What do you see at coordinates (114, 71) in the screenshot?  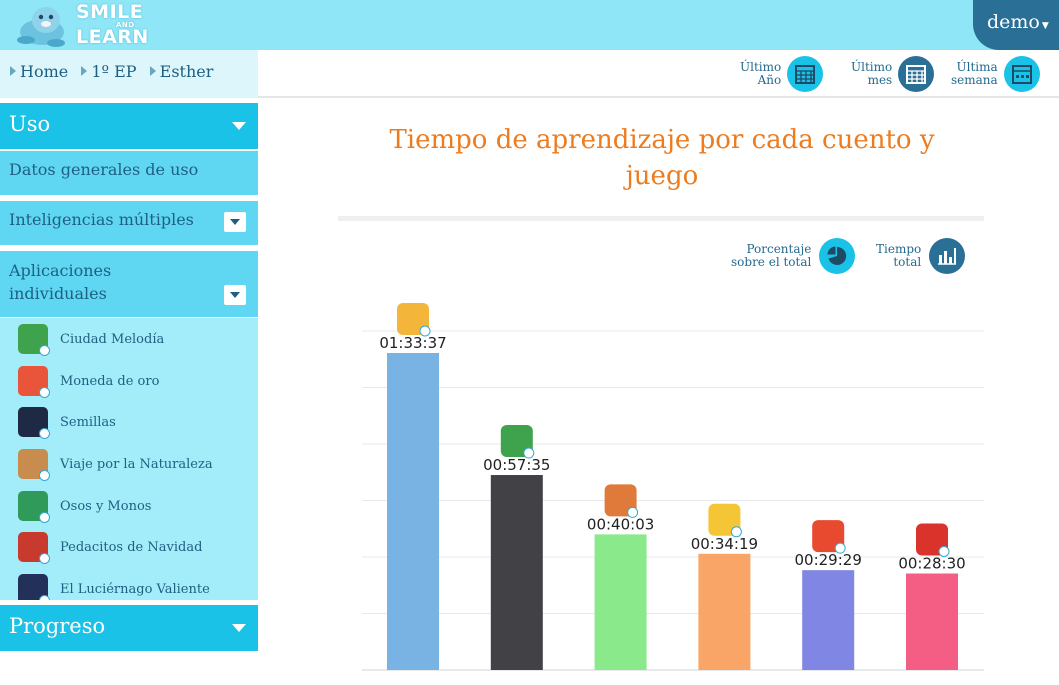 I see `breadcrumb-label: 1º EP` at bounding box center [114, 71].